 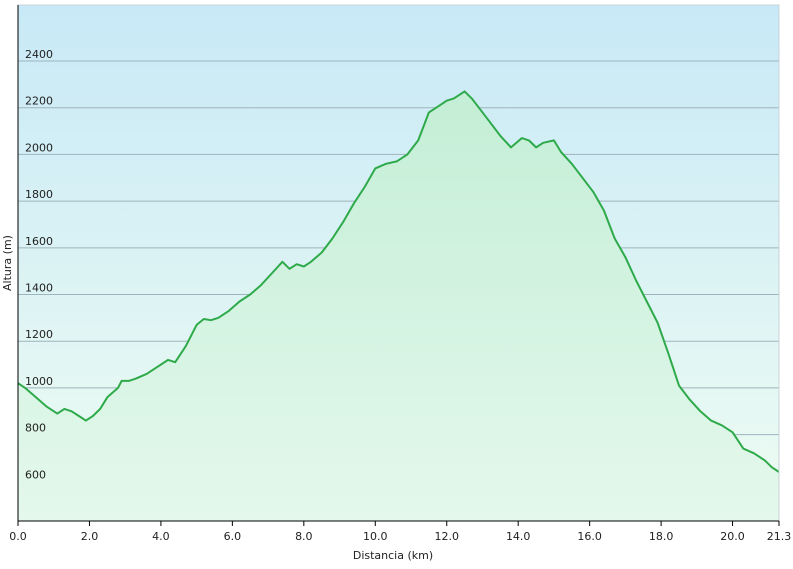 I want to click on x-tick-label: 14.0, so click(x=518, y=536).